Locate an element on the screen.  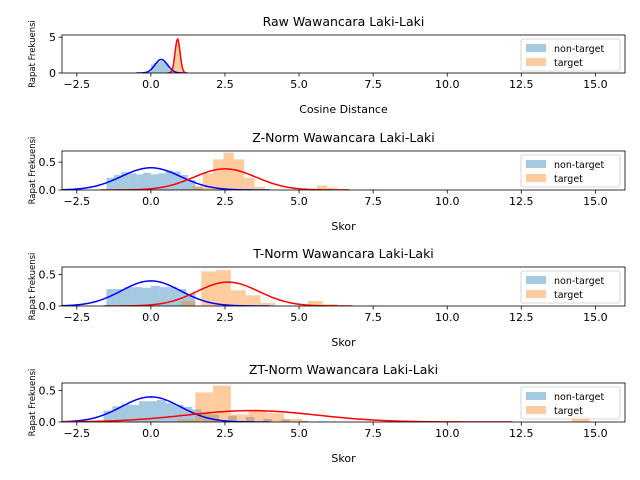
y-axis-label: Rapat Frekuensi is located at coordinates (33, 171).